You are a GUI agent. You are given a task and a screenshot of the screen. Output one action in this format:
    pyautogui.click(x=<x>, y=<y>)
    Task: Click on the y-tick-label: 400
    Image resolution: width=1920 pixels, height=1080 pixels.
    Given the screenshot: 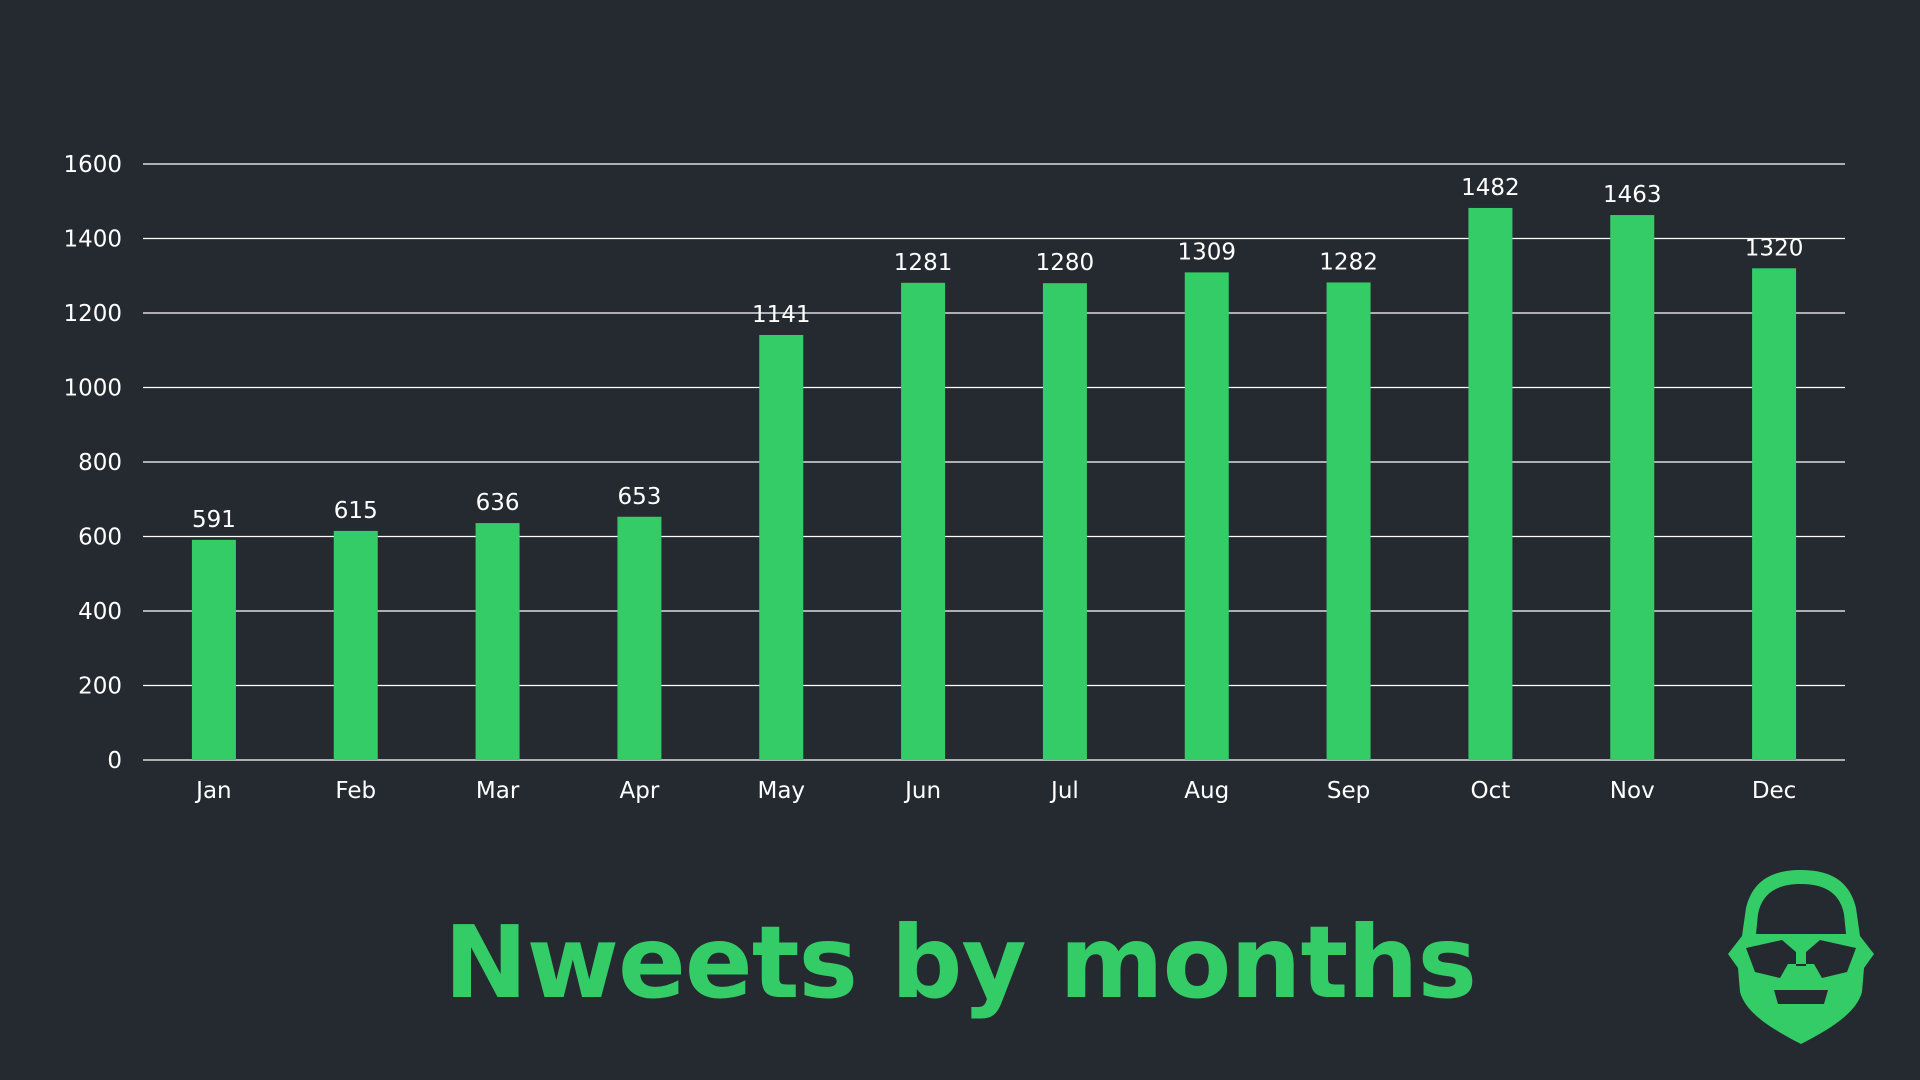 What is the action you would take?
    pyautogui.click(x=100, y=612)
    